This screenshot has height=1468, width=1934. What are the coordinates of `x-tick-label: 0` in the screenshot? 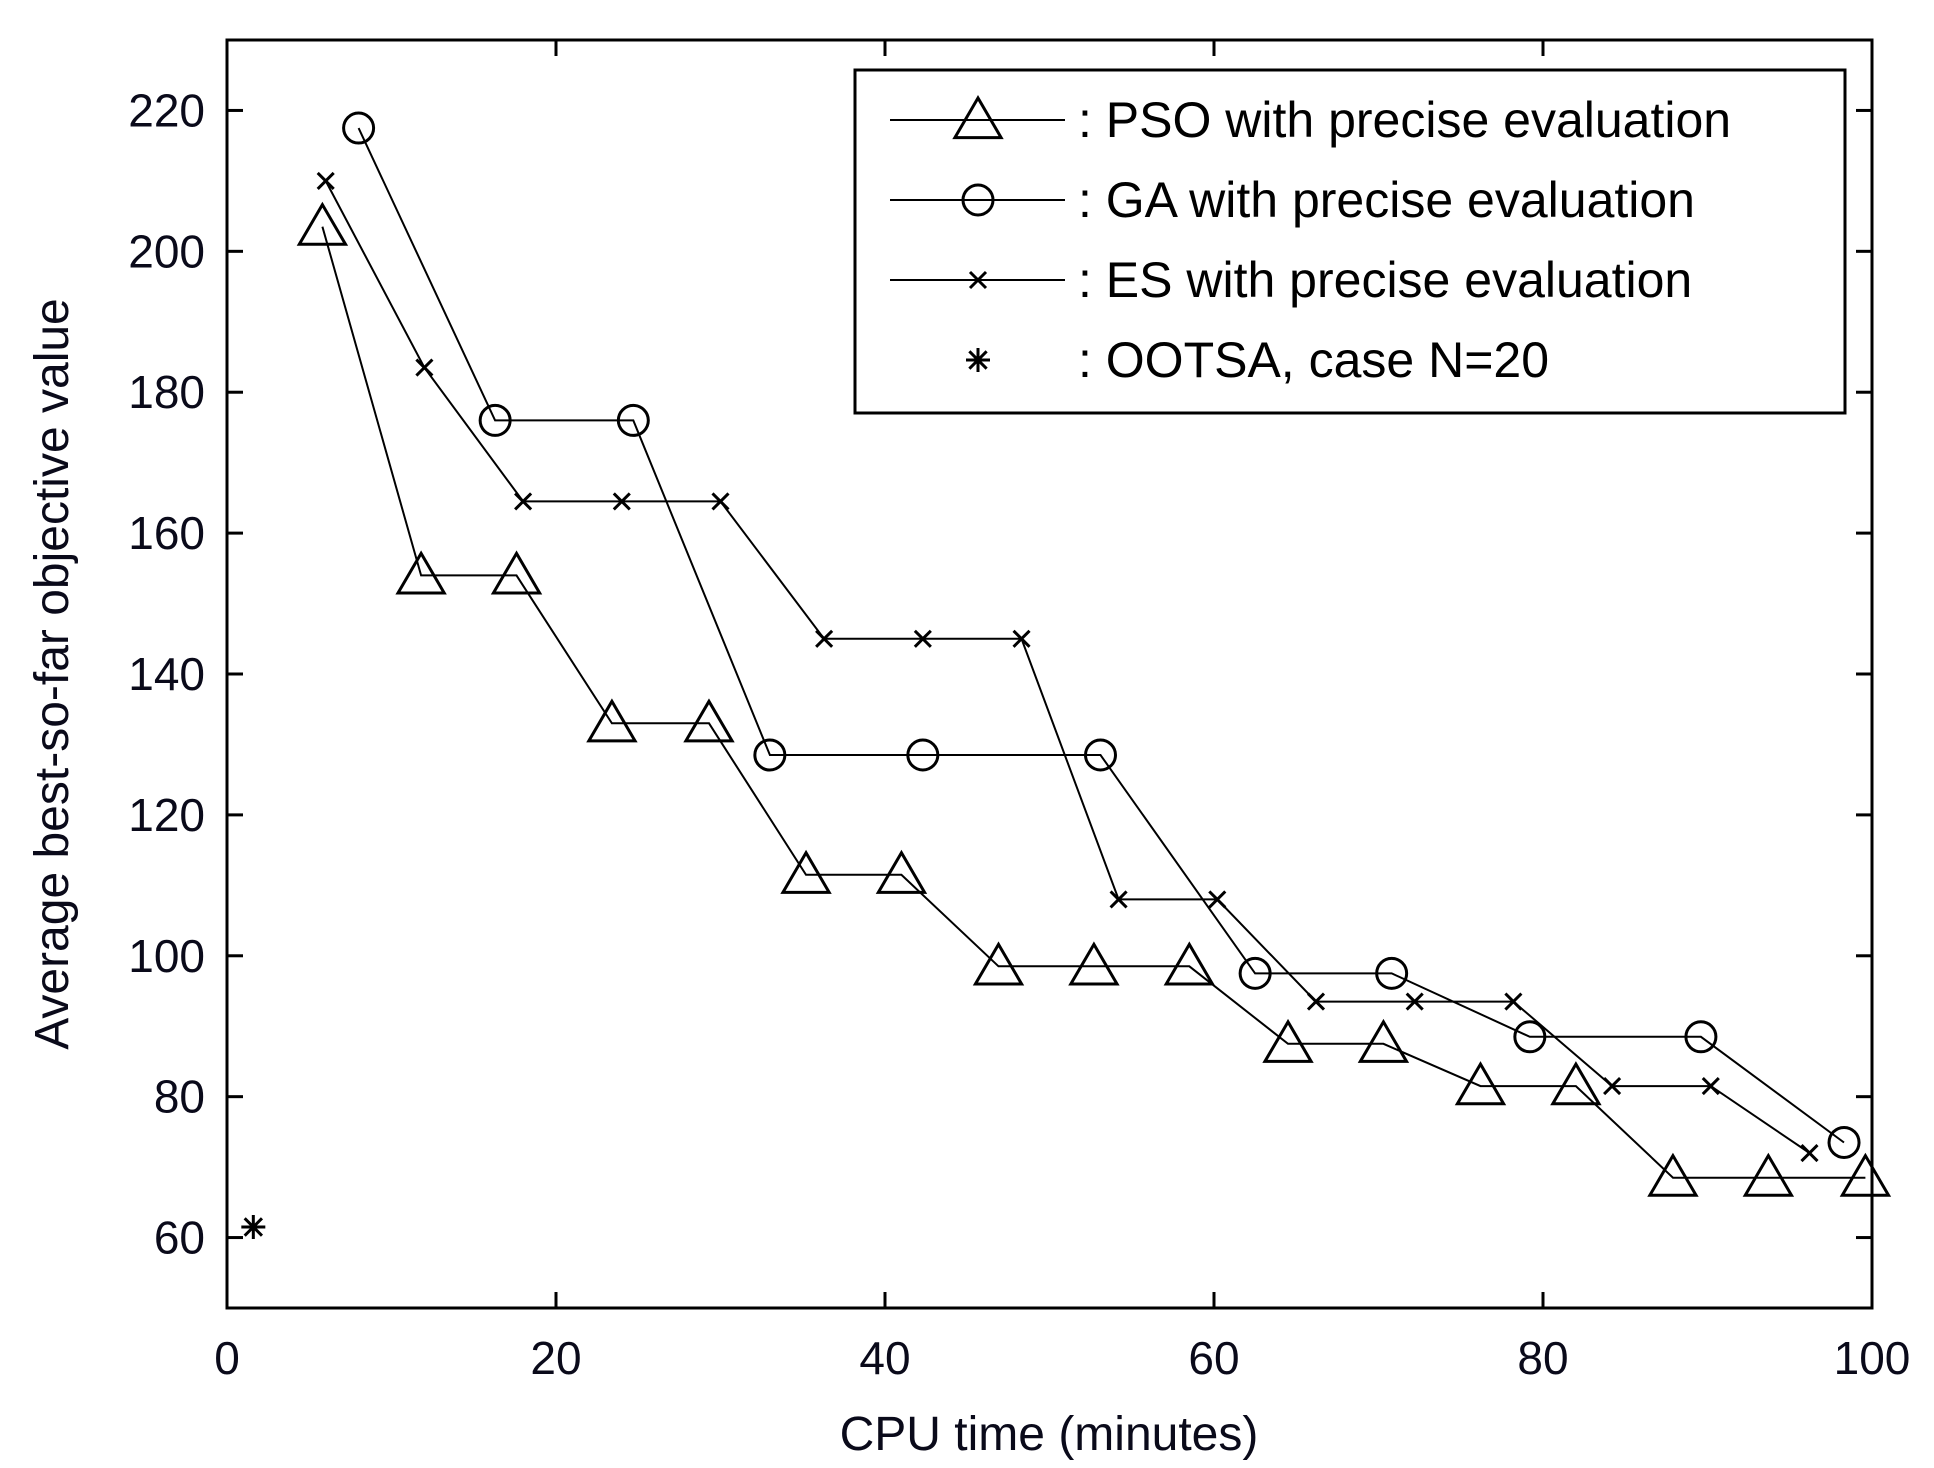 It's located at (227, 1358).